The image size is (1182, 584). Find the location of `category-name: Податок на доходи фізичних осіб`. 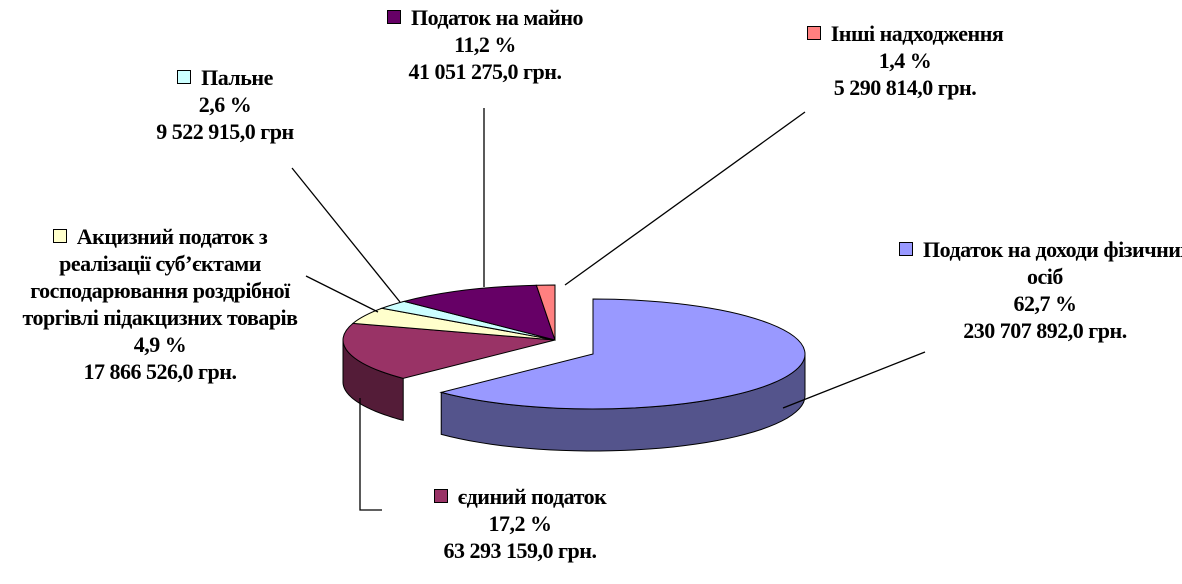

category-name: Податок на доходи фізичних осіб is located at coordinates (1052, 263).